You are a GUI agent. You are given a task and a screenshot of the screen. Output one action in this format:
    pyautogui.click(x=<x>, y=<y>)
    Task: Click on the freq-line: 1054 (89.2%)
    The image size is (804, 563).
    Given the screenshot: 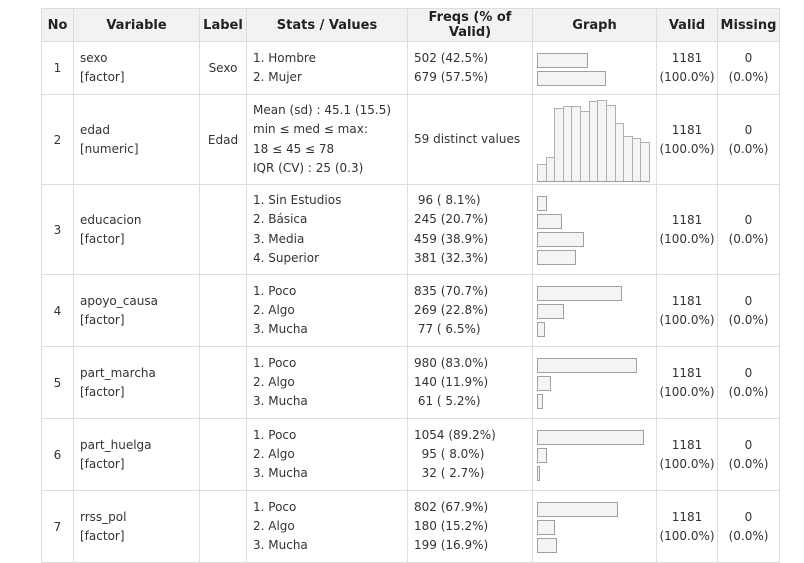 What is the action you would take?
    pyautogui.click(x=455, y=434)
    